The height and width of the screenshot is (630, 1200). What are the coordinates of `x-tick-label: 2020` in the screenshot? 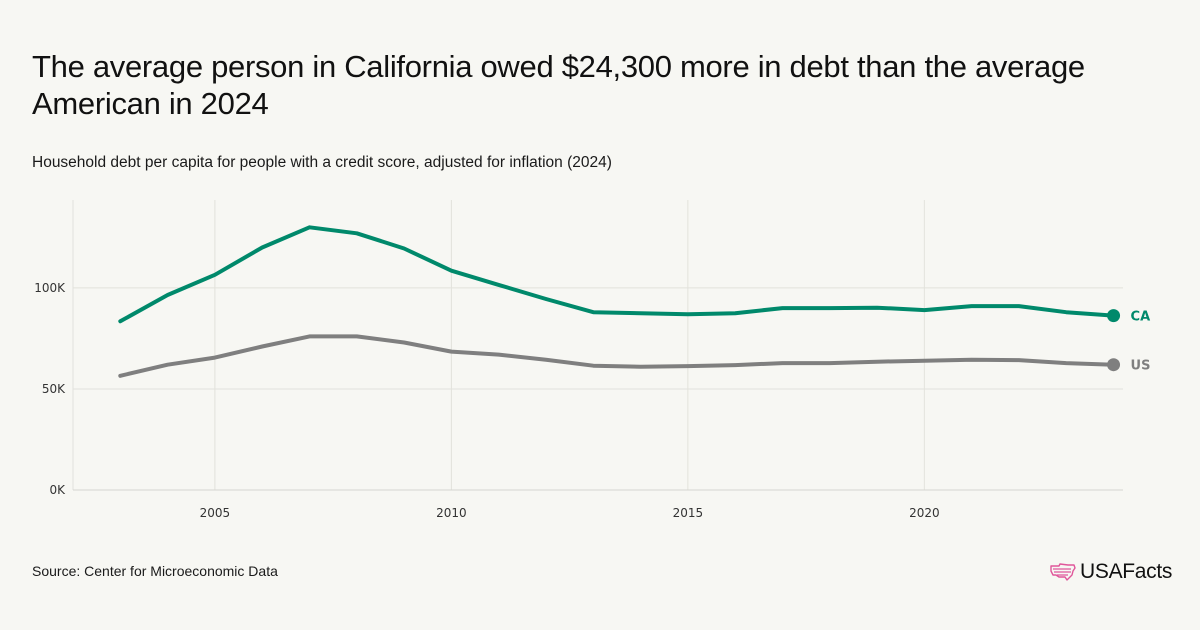 It's located at (924, 513).